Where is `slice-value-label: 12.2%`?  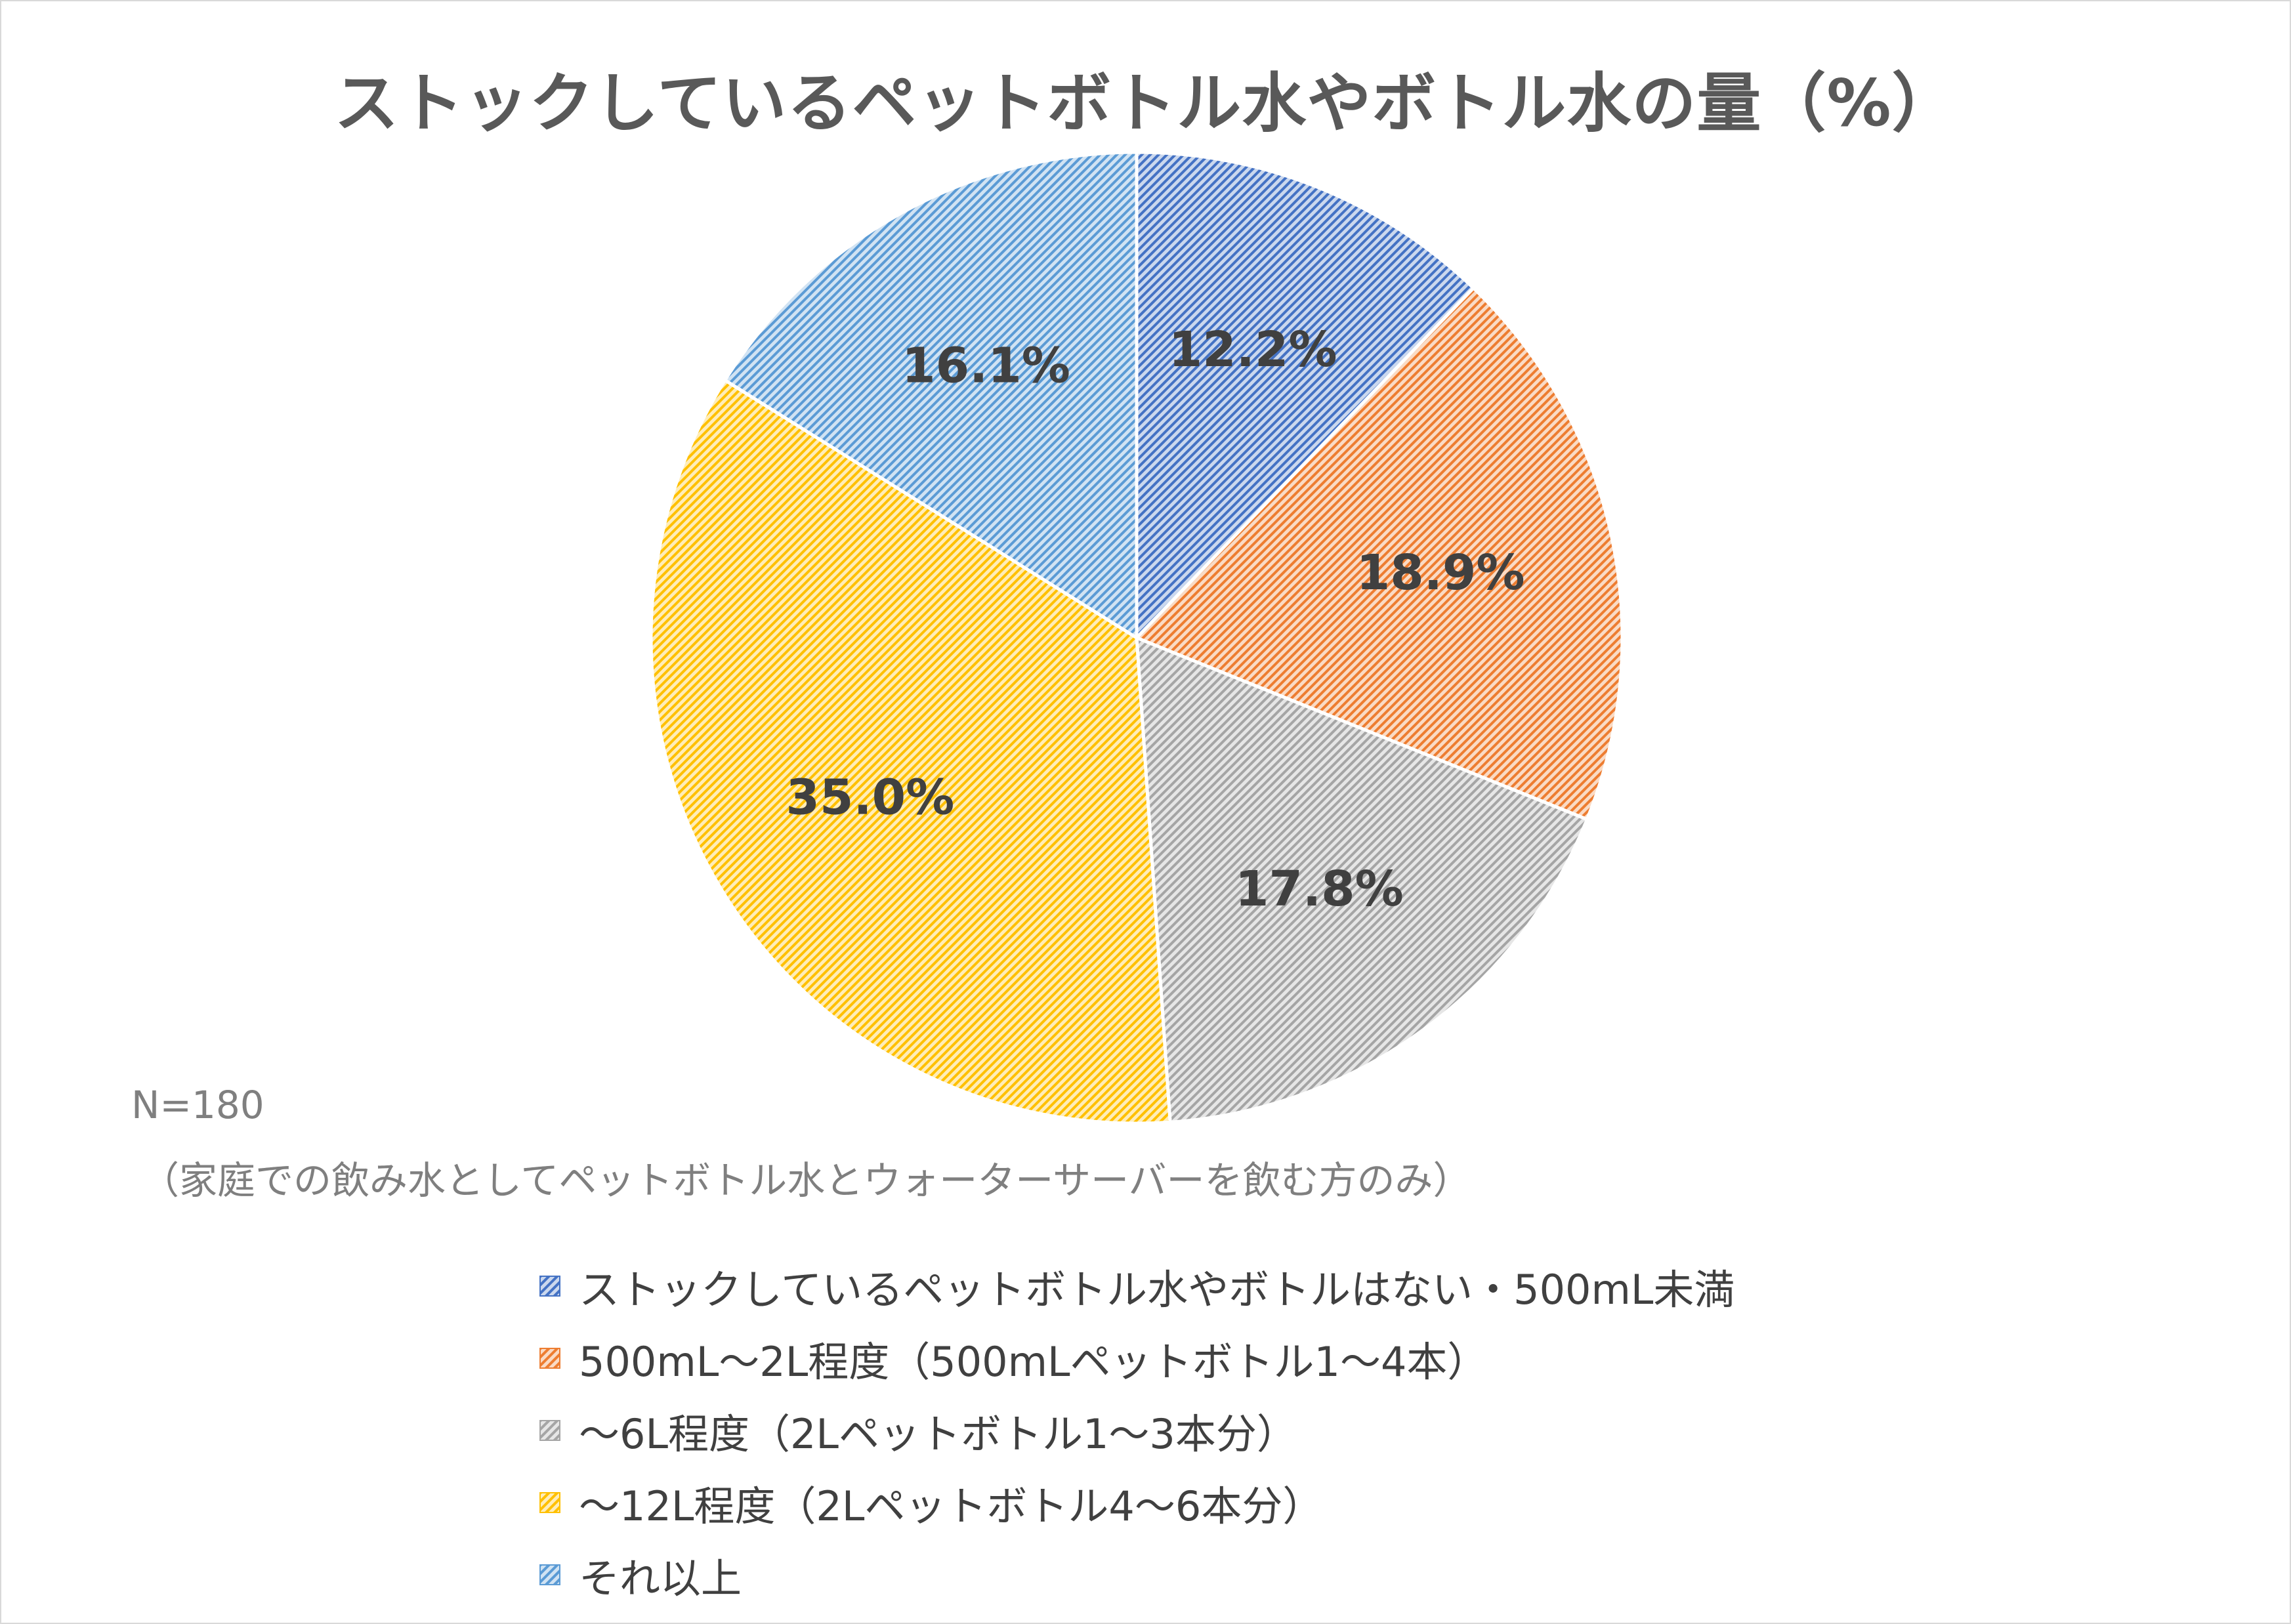
slice-value-label: 12.2% is located at coordinates (1253, 350).